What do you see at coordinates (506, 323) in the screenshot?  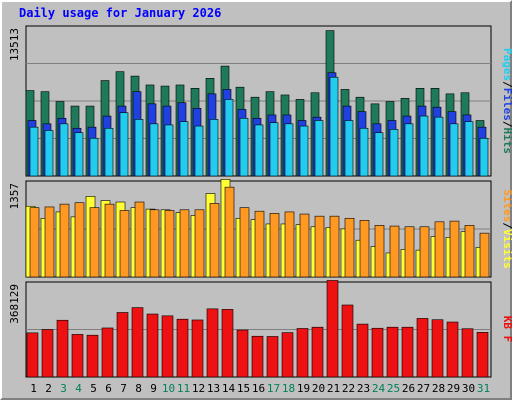 I see `legend-entry-2-0: KB` at bounding box center [506, 323].